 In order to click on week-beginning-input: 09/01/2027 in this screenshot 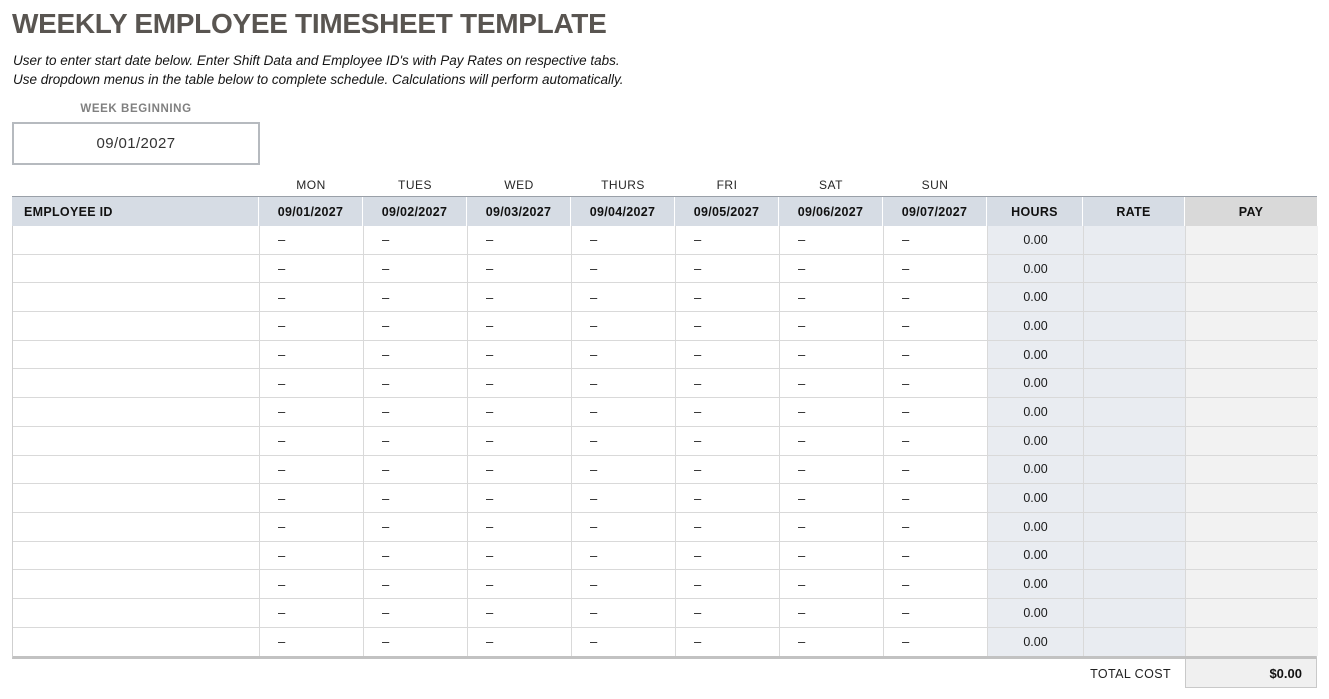, I will do `click(136, 143)`.